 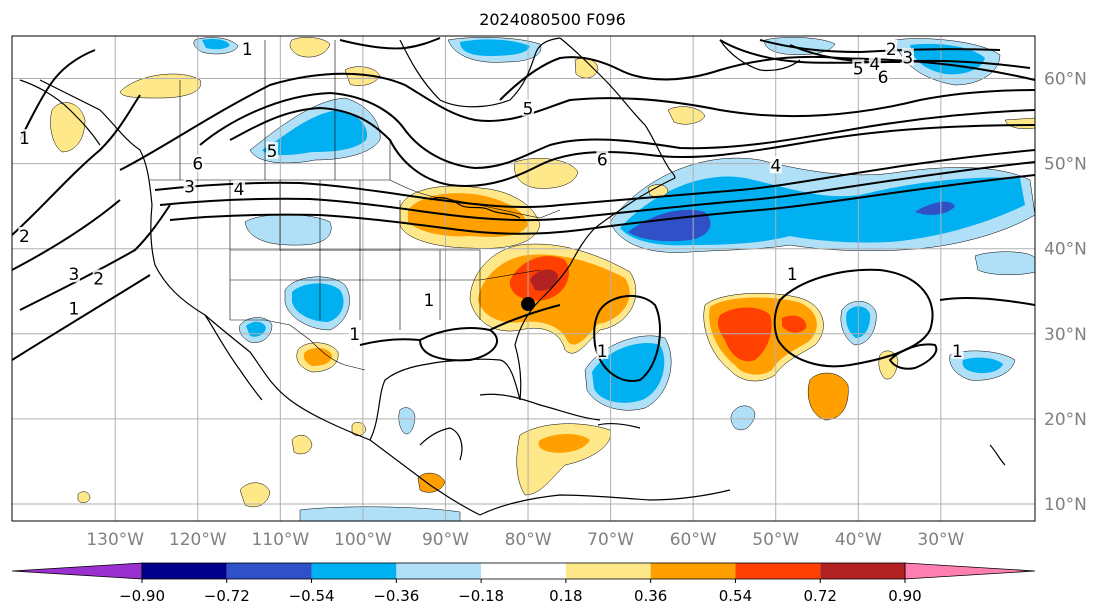 What do you see at coordinates (302, 444) in the screenshot?
I see `pos-anomaly-gulf-mex-small` at bounding box center [302, 444].